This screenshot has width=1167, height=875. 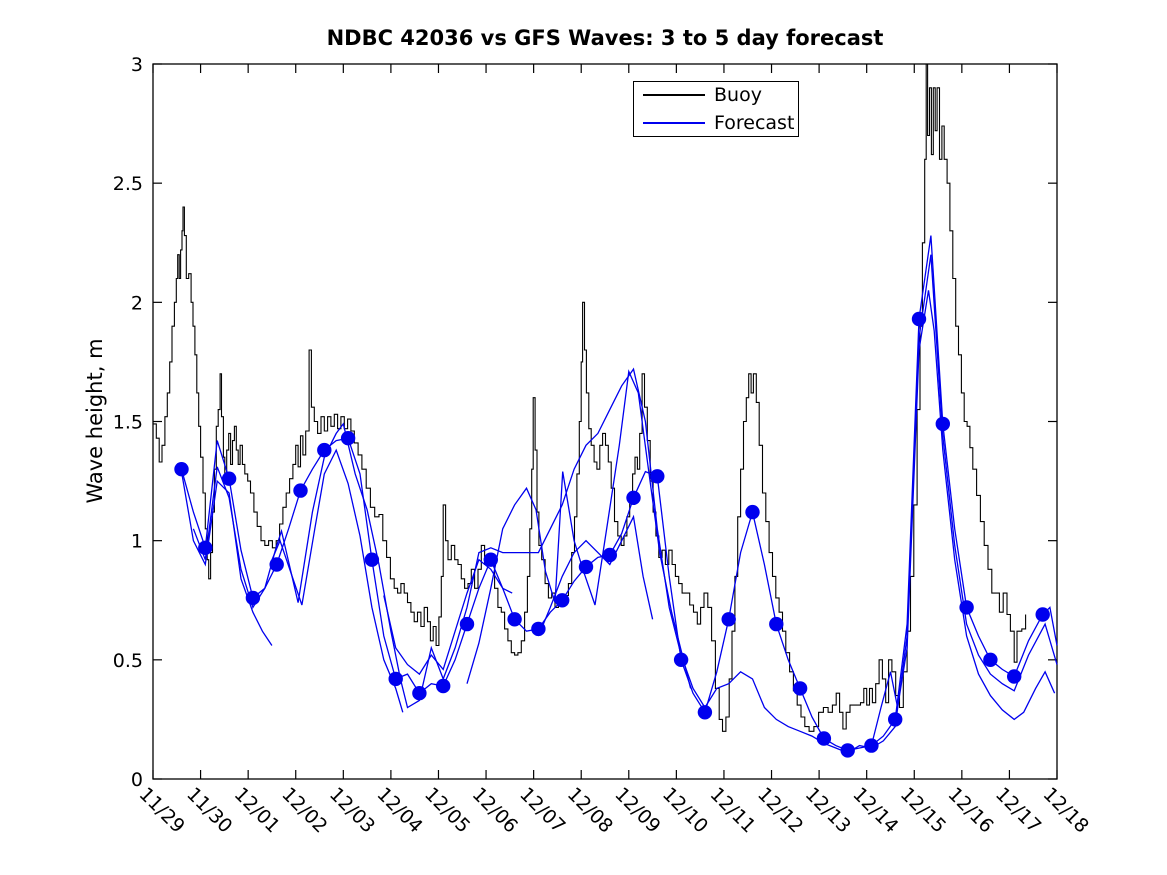 I want to click on y-tick-label: 1.5, so click(x=128, y=423).